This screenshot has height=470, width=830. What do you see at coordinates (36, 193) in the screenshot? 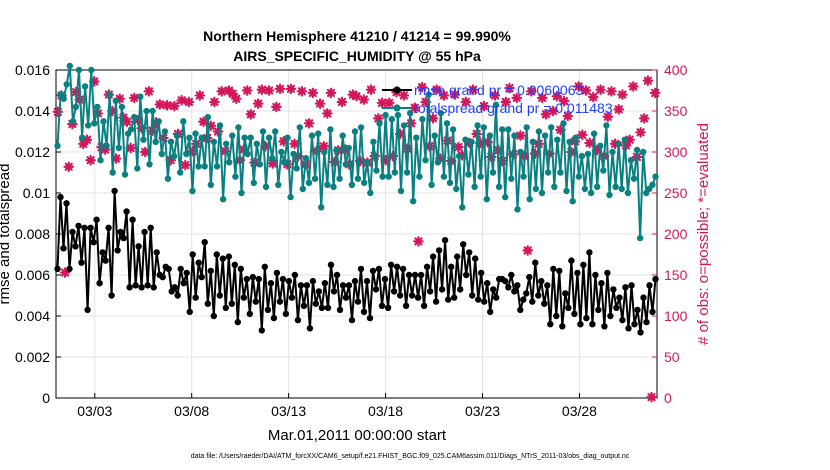
I see `left-y-tick-label: 0.01` at bounding box center [36, 193].